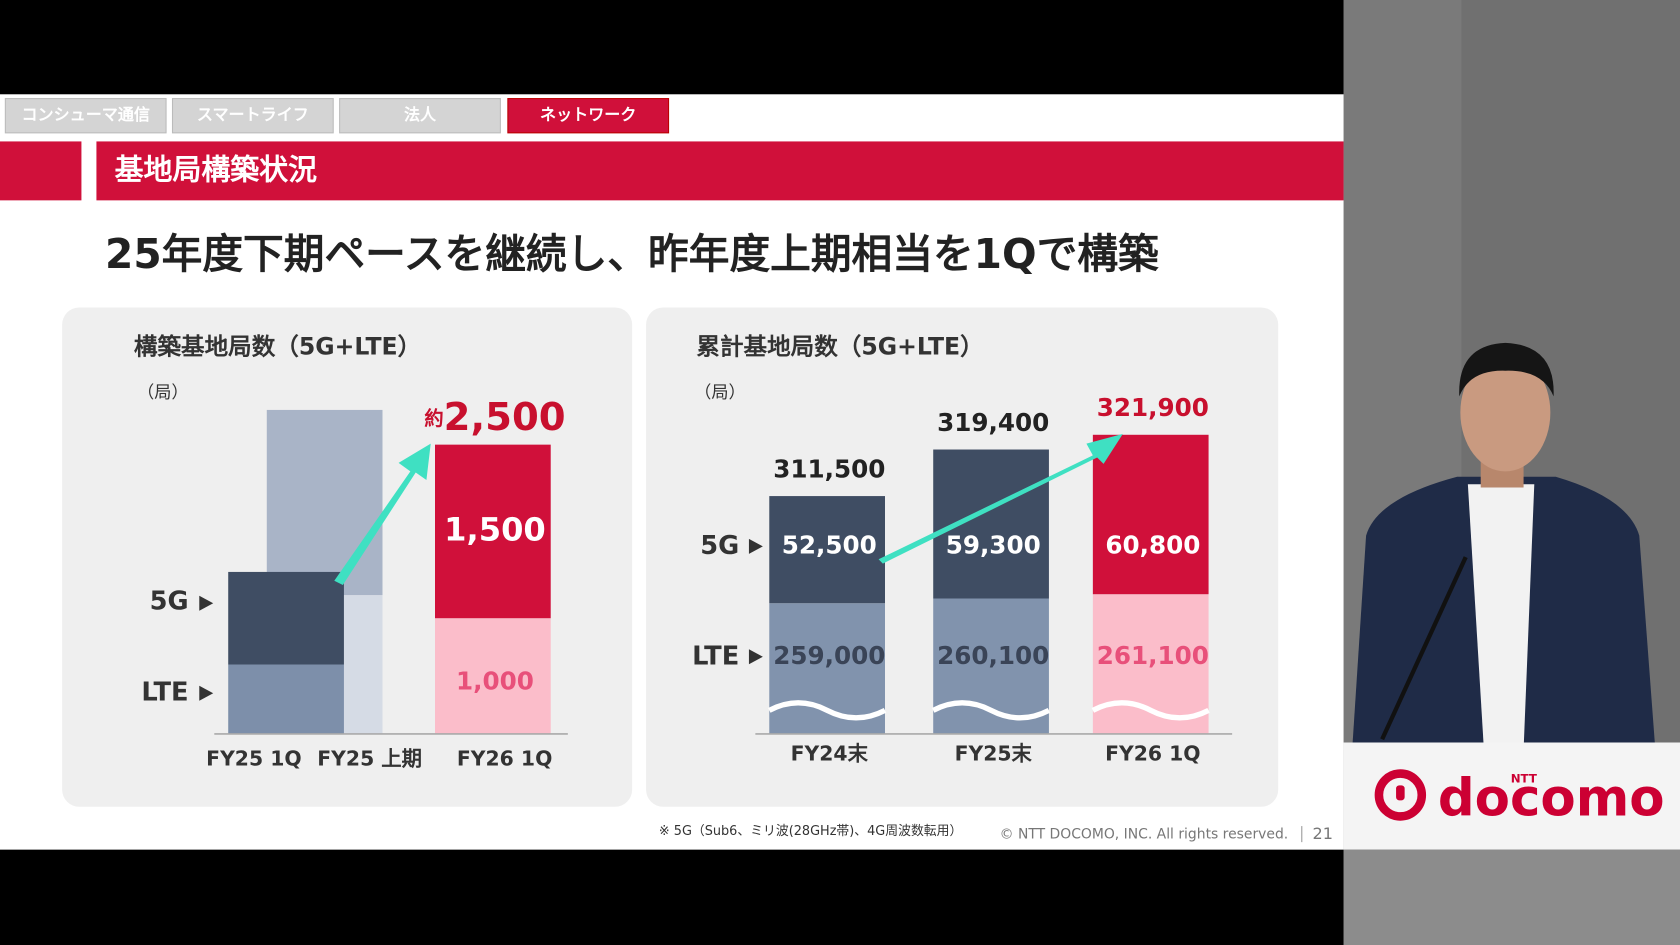  Describe the element at coordinates (495, 681) in the screenshot. I see `value-label: 1,000` at that location.